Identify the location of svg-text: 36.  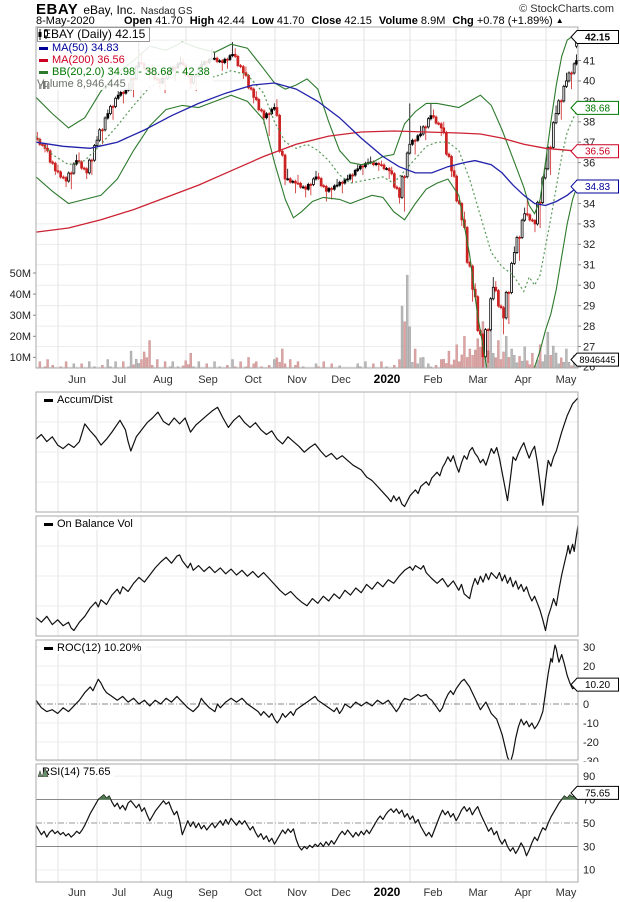
(589, 163).